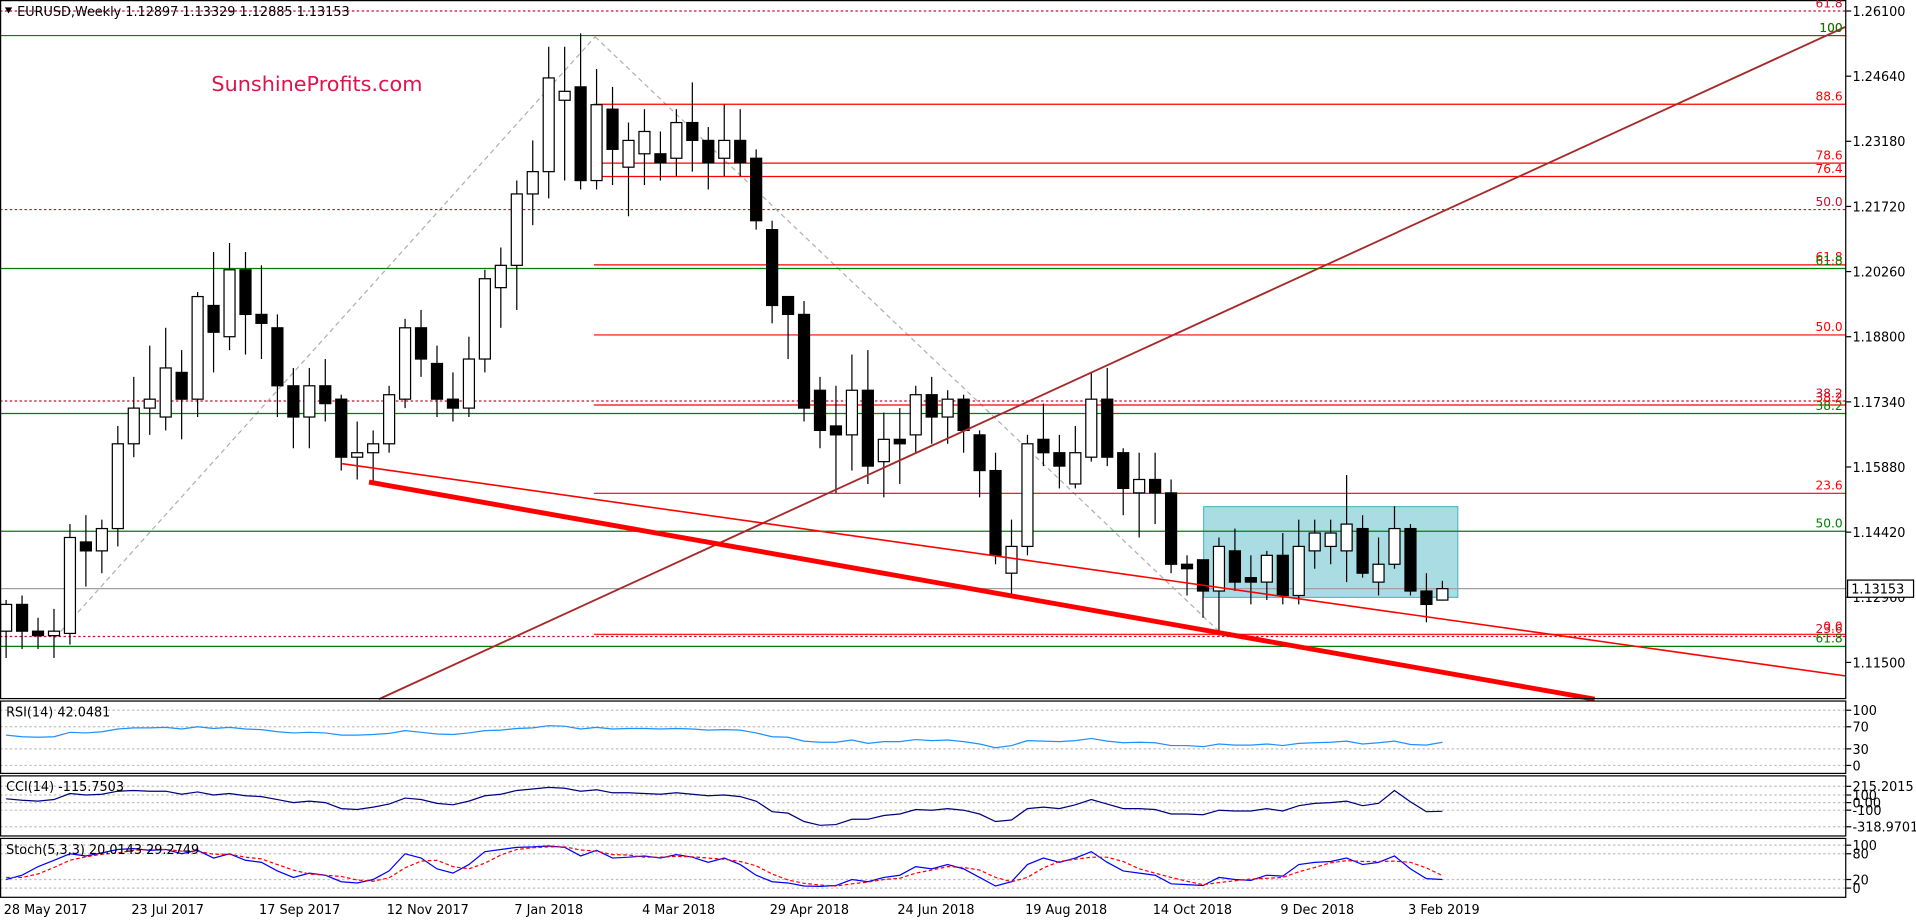 The width and height of the screenshot is (1916, 920). What do you see at coordinates (151, 12) in the screenshot?
I see `last-open: 1.12897` at bounding box center [151, 12].